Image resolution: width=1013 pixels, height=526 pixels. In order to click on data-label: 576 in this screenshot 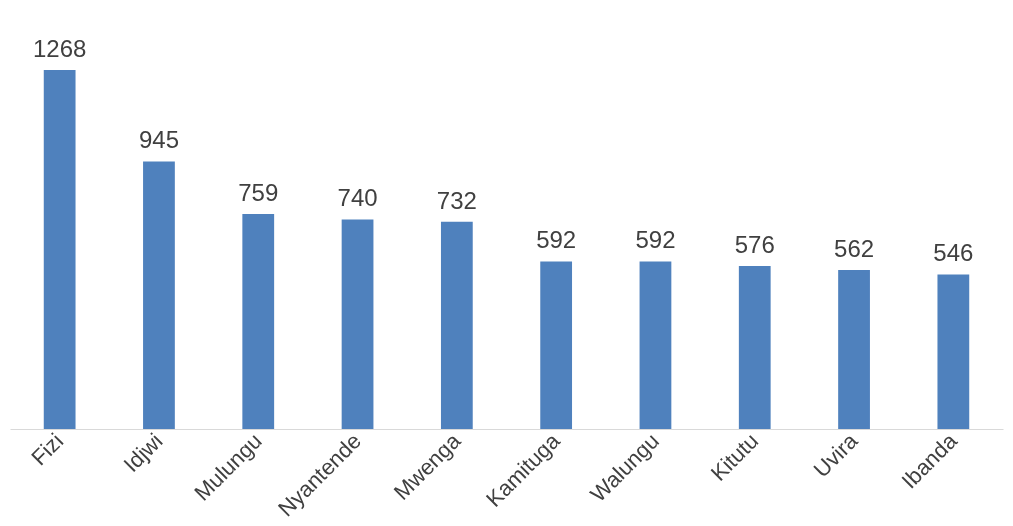, I will do `click(754, 244)`.